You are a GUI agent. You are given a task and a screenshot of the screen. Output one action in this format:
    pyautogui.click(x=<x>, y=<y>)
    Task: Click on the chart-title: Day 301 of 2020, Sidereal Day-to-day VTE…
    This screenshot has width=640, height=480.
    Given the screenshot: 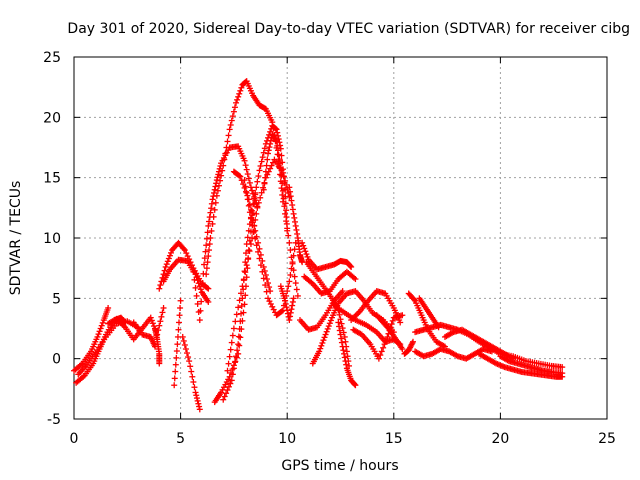 What is the action you would take?
    pyautogui.click(x=348, y=29)
    